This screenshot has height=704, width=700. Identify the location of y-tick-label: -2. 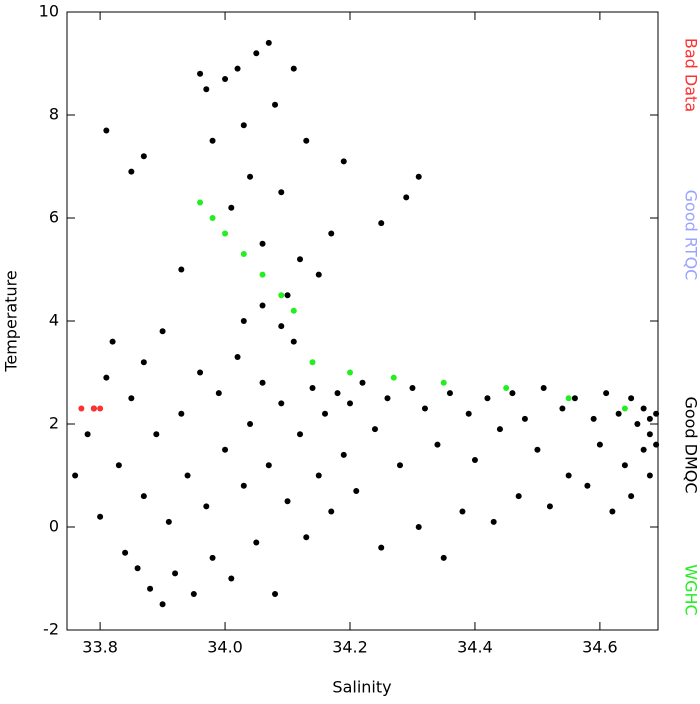
(51, 629).